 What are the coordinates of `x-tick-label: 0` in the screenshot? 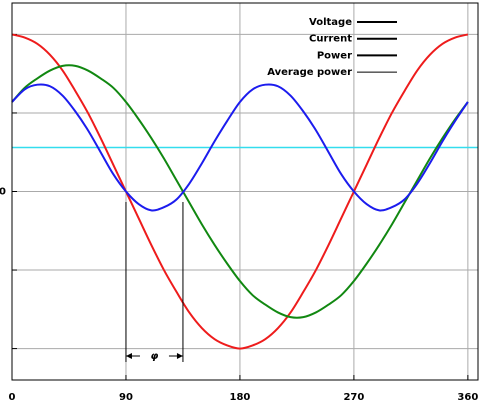 It's located at (12, 397).